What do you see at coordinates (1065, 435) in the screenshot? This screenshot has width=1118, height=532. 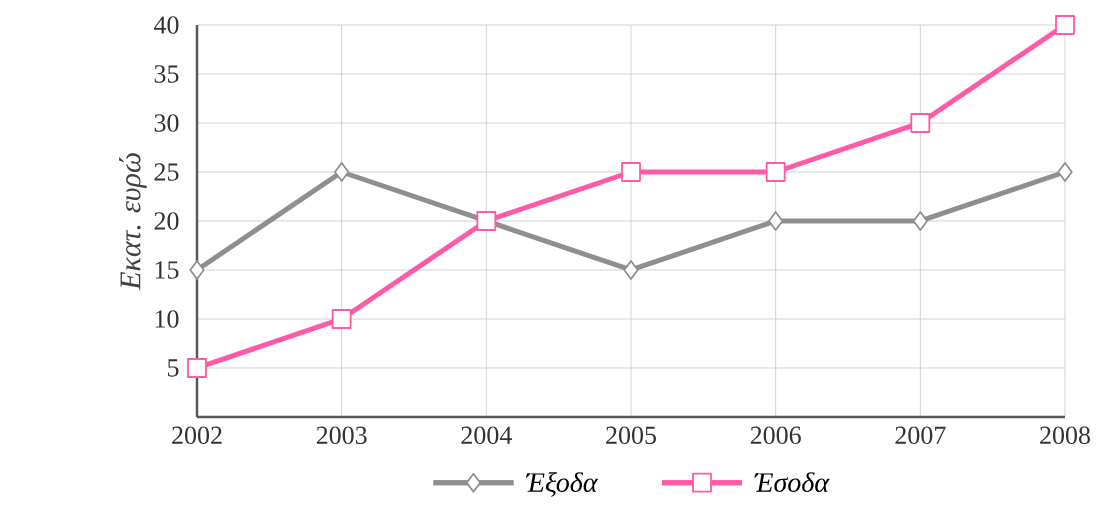 I see `x-tick-label: 2008` at bounding box center [1065, 435].